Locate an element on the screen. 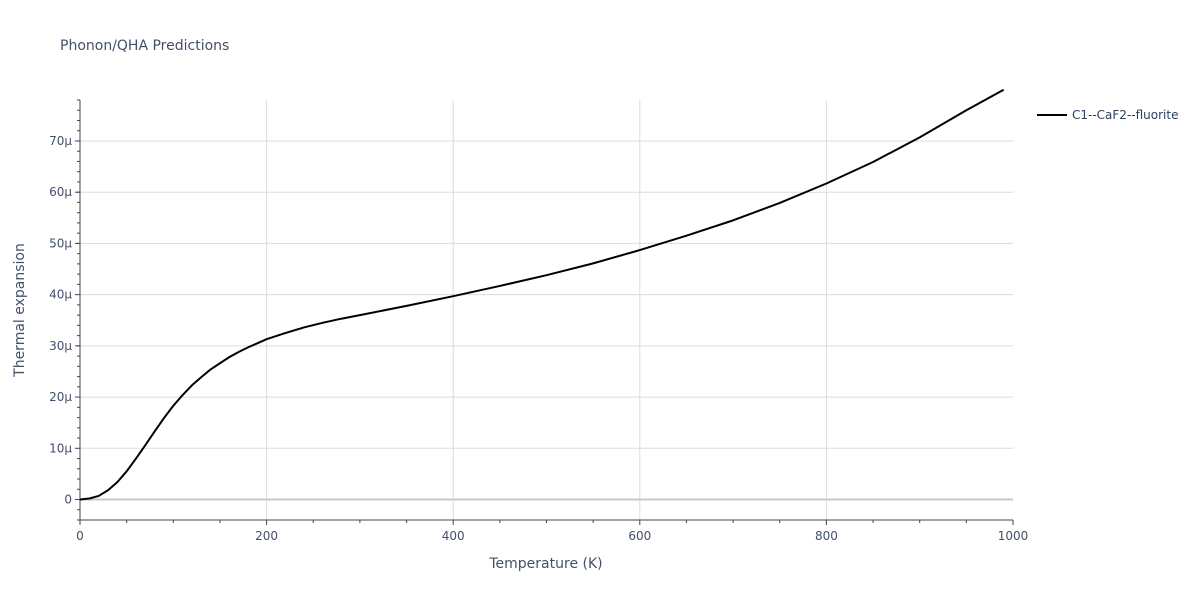 This screenshot has height=600, width=1200. legend: C1--CaF2--fluorite is located at coordinates (1107, 115).